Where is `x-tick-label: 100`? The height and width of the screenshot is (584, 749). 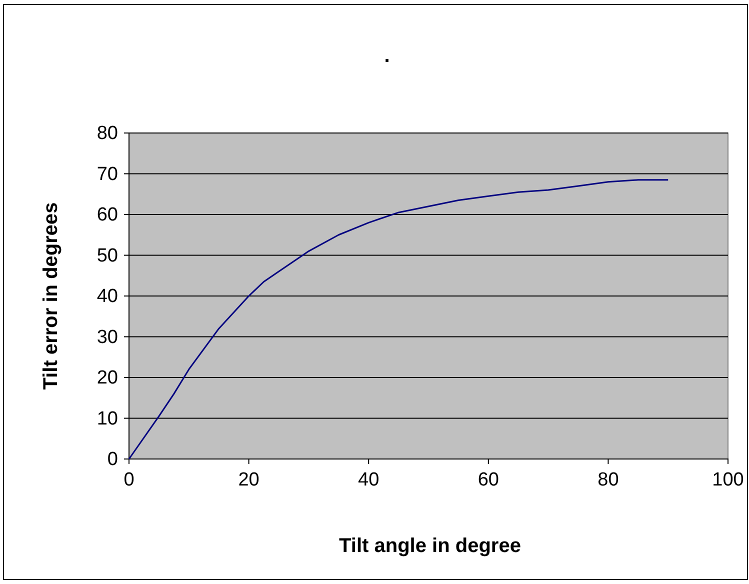
x-tick-label: 100 is located at coordinates (728, 479).